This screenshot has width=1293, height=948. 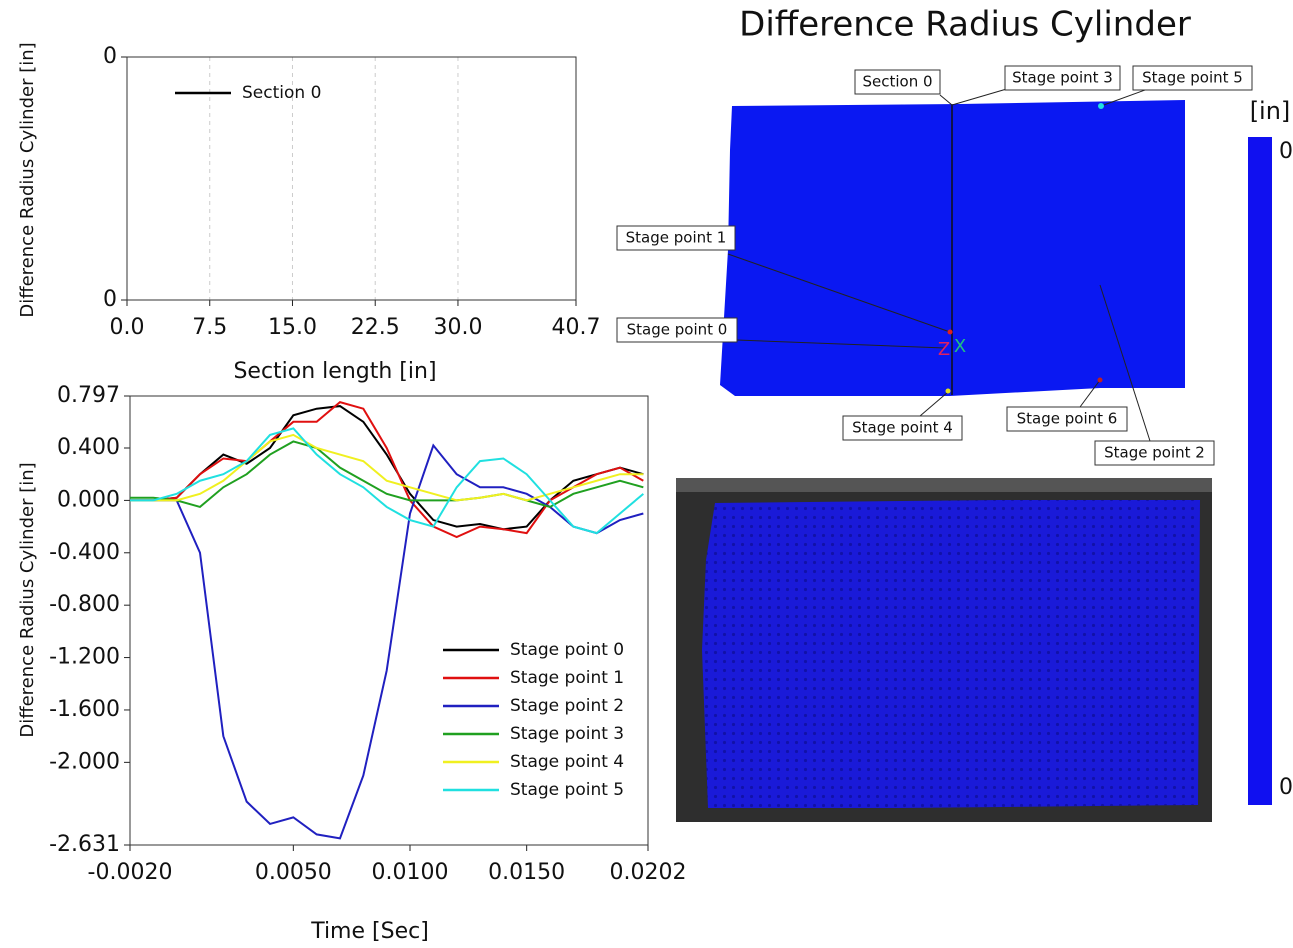 I want to click on view-title: Difference Radius Cylinder, so click(x=965, y=25).